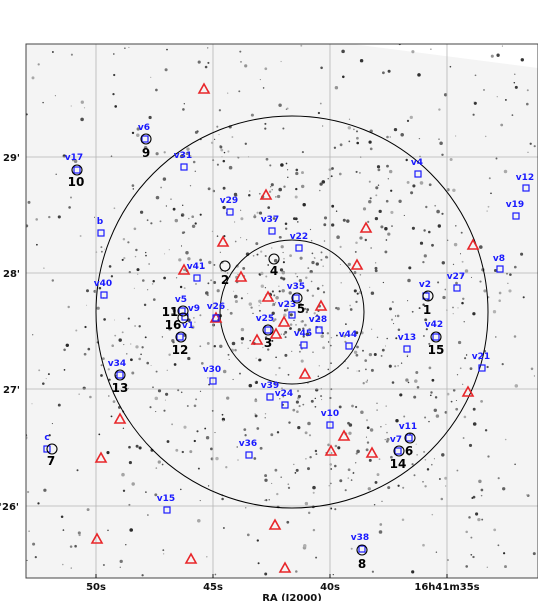 The image size is (538, 601). I want to click on variable-star-label: v11, so click(408, 427).